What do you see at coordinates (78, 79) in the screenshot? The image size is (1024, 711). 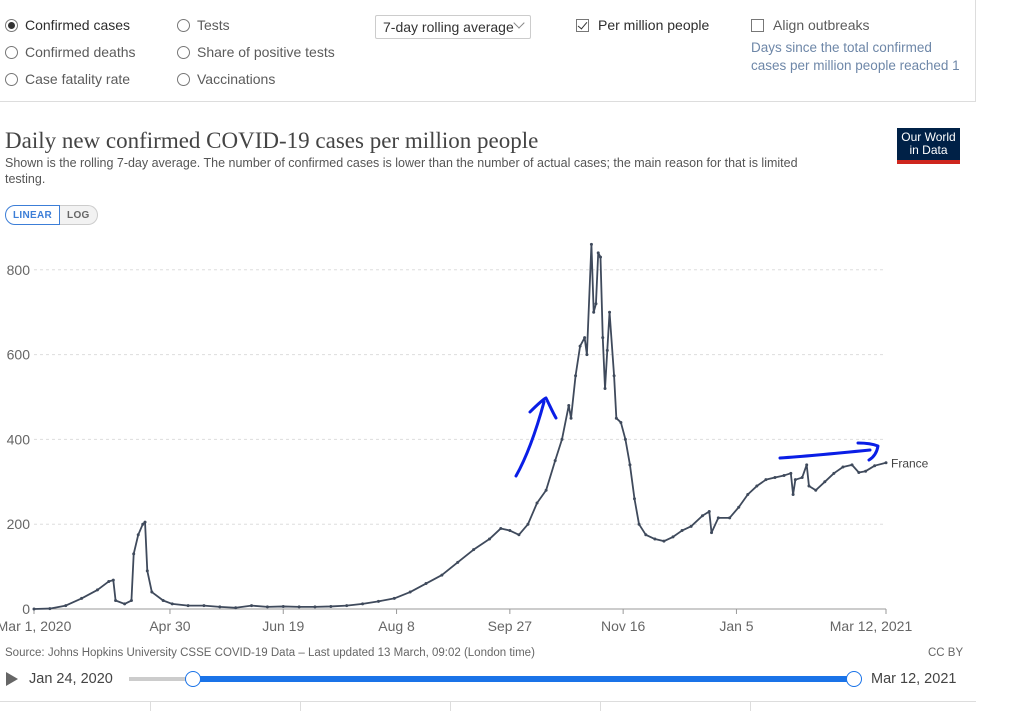 I see `metric-label: Case fatality rate` at bounding box center [78, 79].